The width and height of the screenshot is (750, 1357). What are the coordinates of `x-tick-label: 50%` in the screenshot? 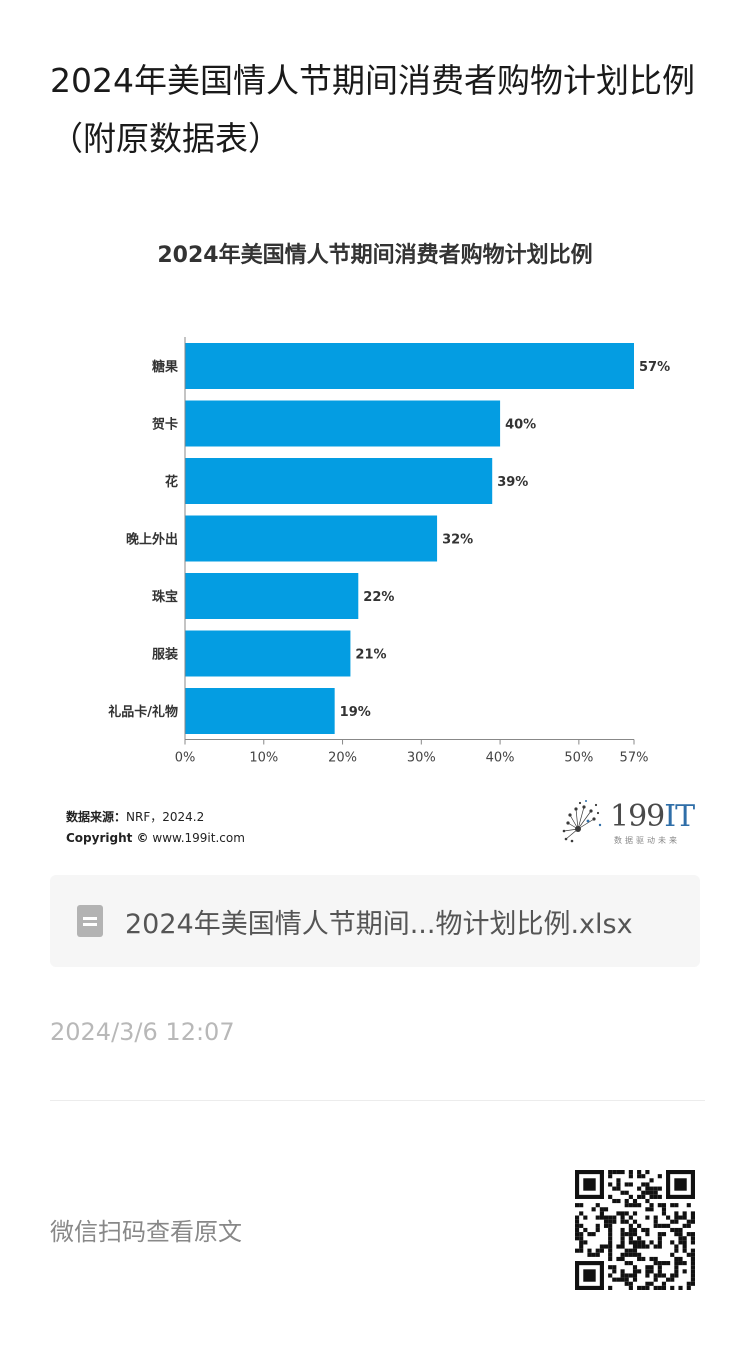 It's located at (578, 758).